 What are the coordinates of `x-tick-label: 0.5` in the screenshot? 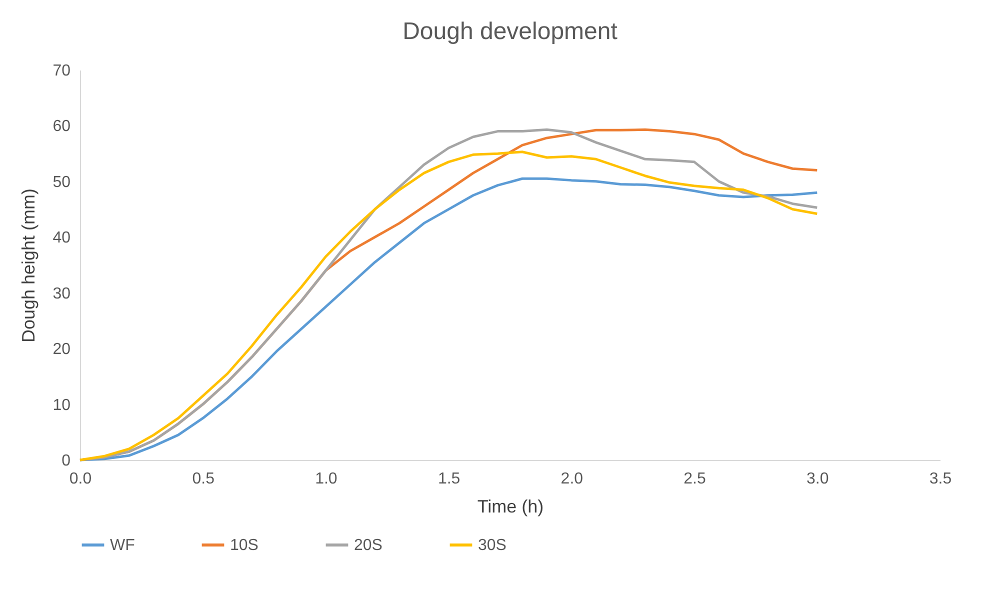 It's located at (203, 479).